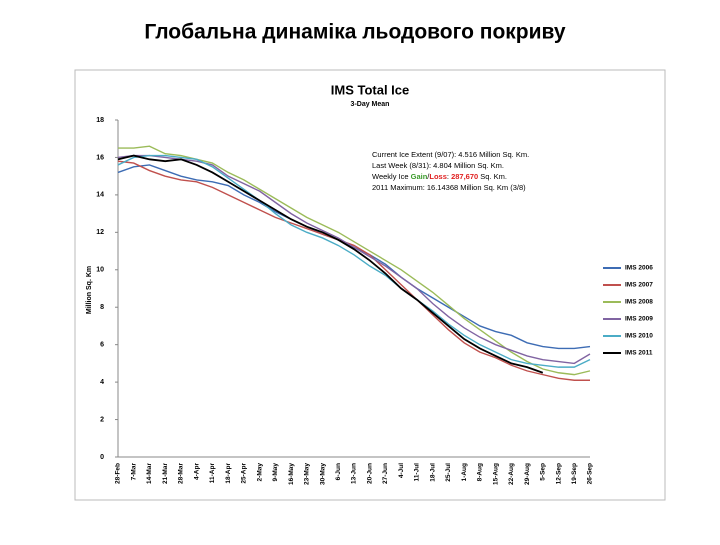 This screenshot has width=720, height=545. What do you see at coordinates (102, 307) in the screenshot?
I see `y-tick-label: 8` at bounding box center [102, 307].